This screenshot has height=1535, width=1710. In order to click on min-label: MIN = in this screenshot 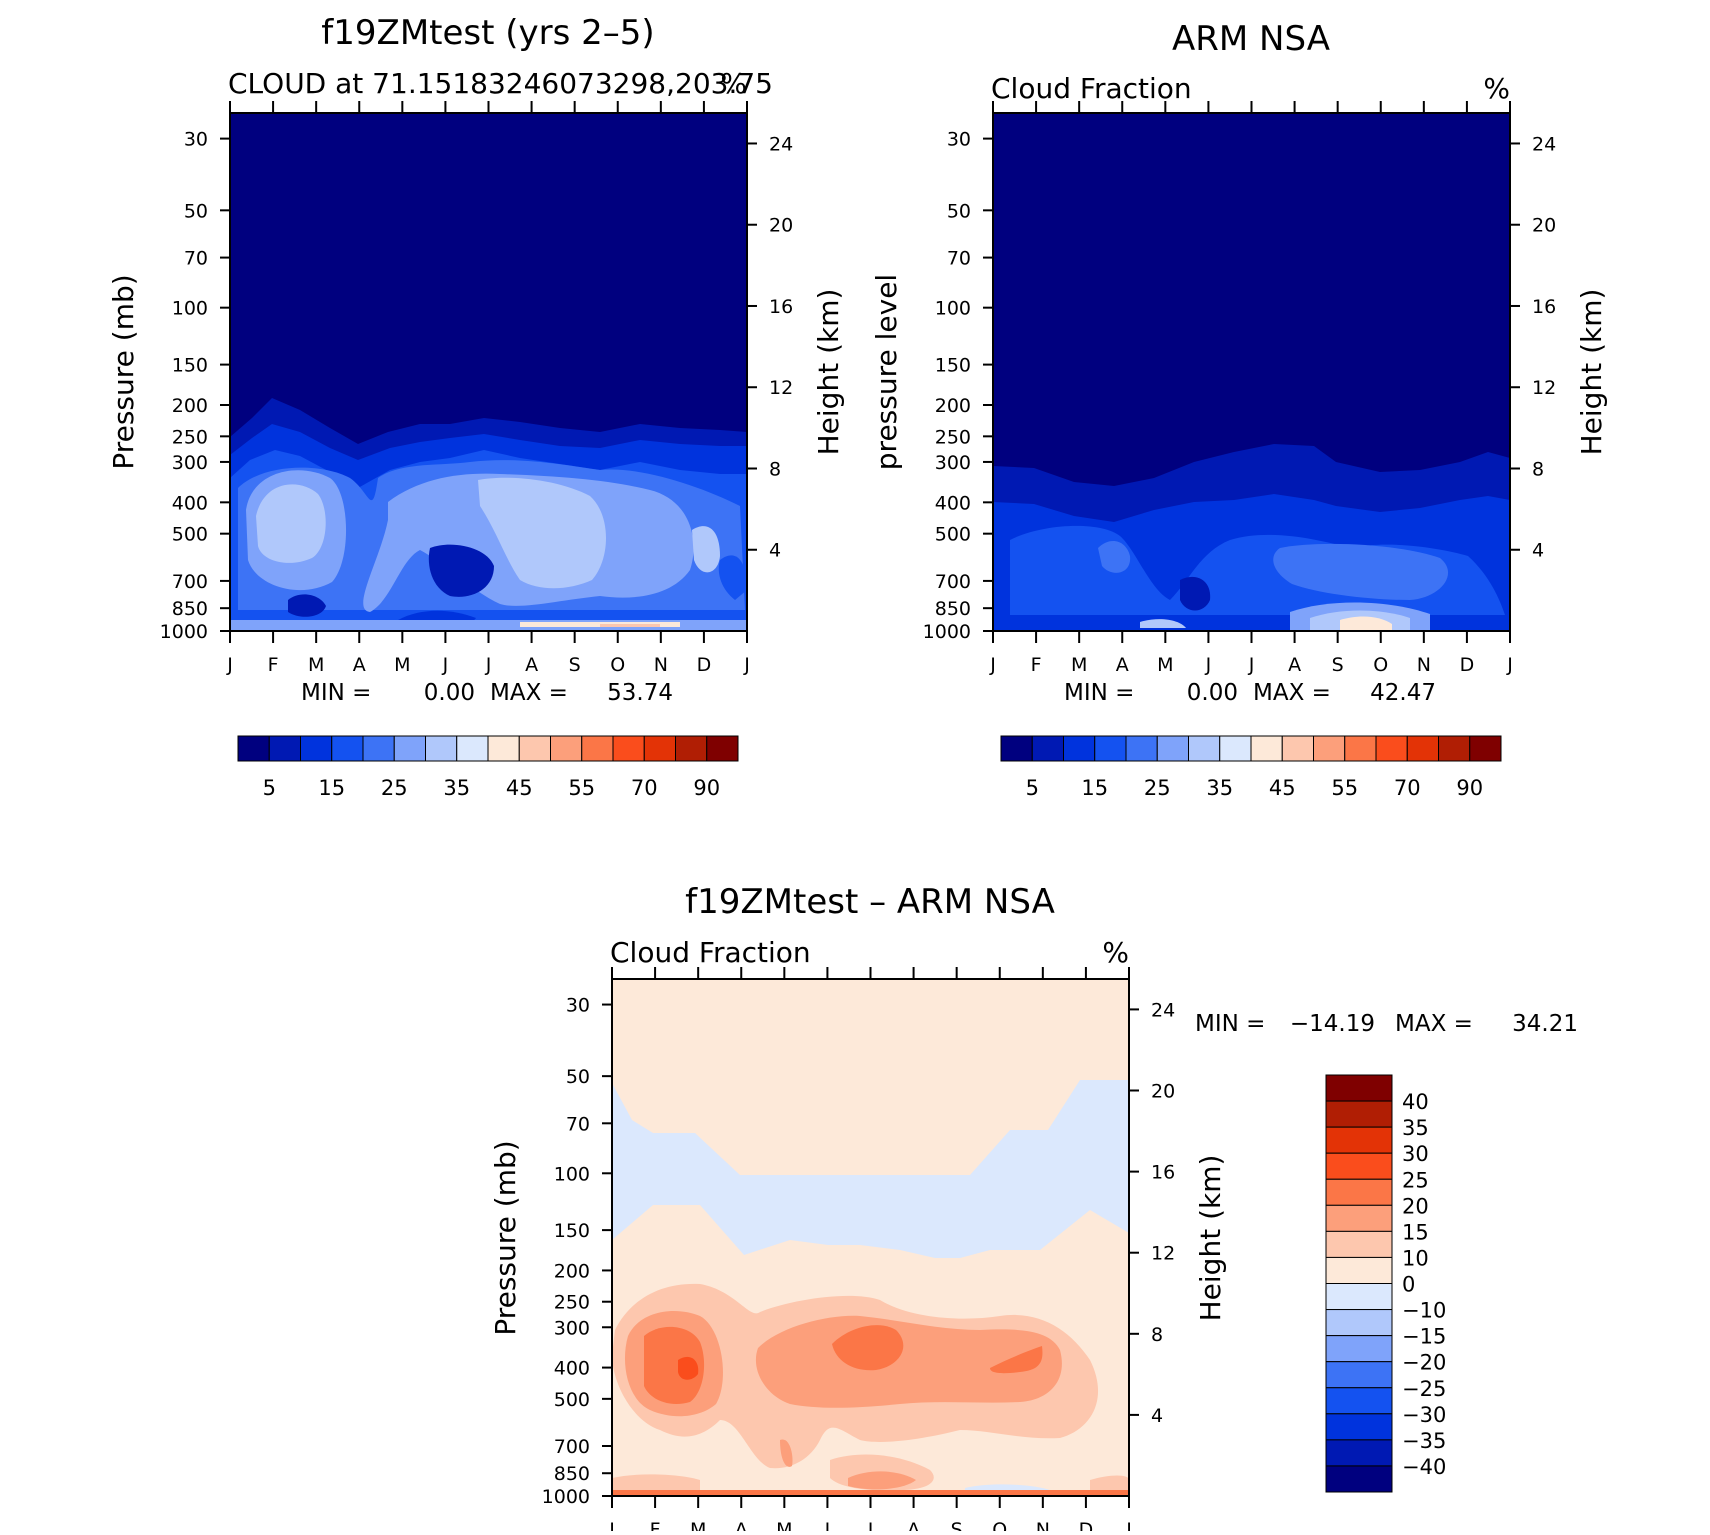, I will do `click(1099, 693)`.